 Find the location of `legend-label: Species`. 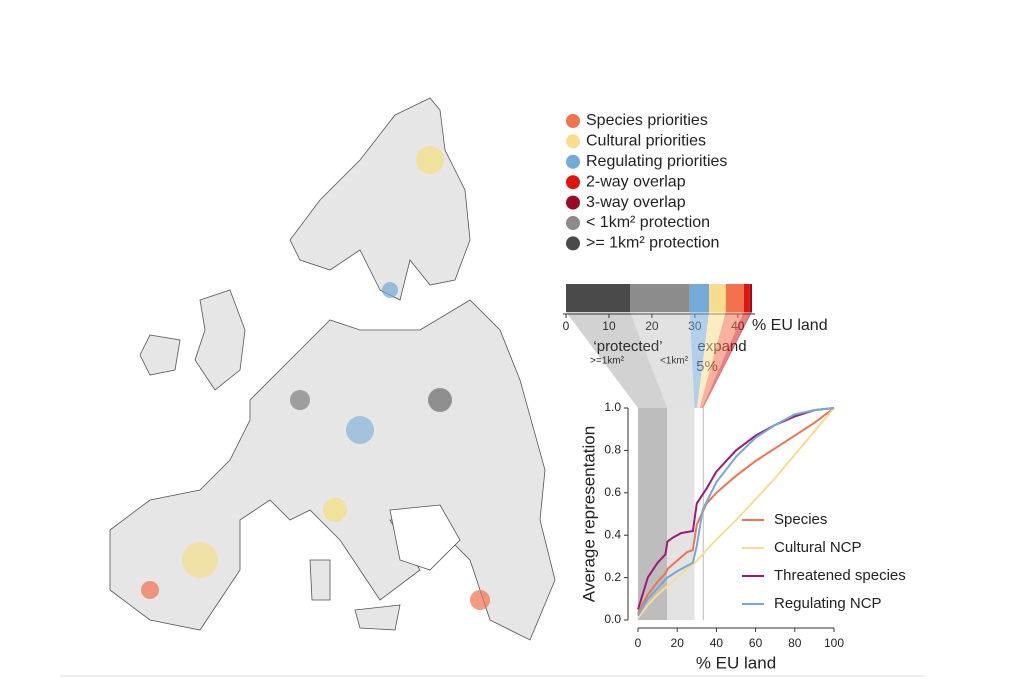

legend-label: Species is located at coordinates (800, 519).